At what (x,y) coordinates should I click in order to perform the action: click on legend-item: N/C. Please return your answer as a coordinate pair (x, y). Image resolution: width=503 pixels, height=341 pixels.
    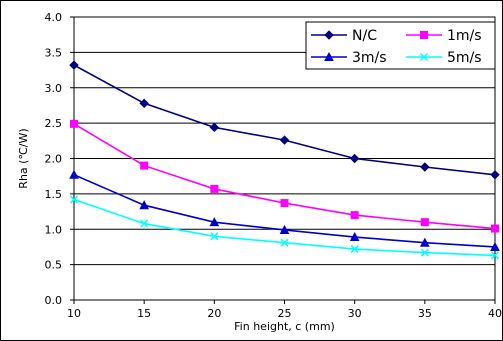
    Looking at the image, I should click on (344, 36).